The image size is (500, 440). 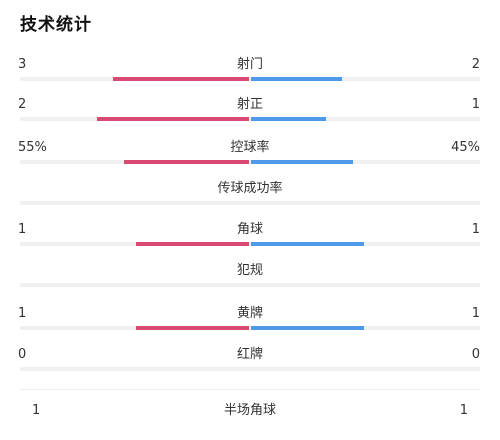 I want to click on stat-label: 半场角球, so click(x=249, y=410).